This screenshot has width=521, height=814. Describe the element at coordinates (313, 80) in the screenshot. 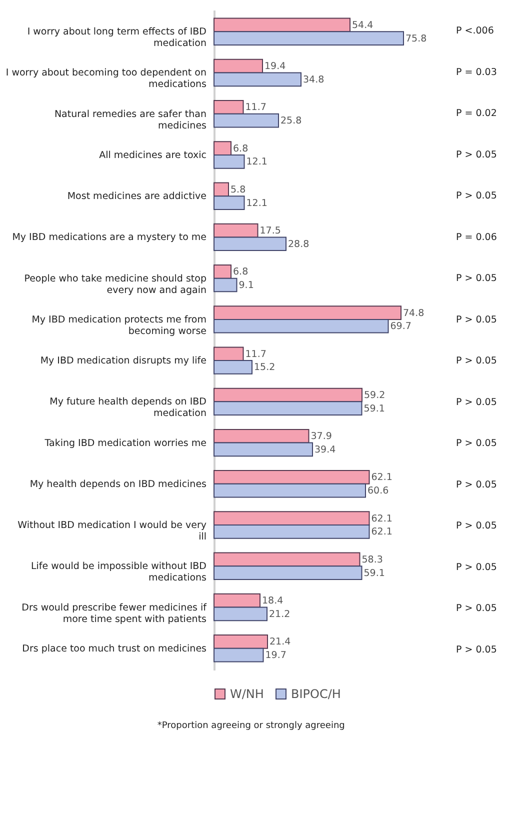

I see `data-label: 34.8` at that location.